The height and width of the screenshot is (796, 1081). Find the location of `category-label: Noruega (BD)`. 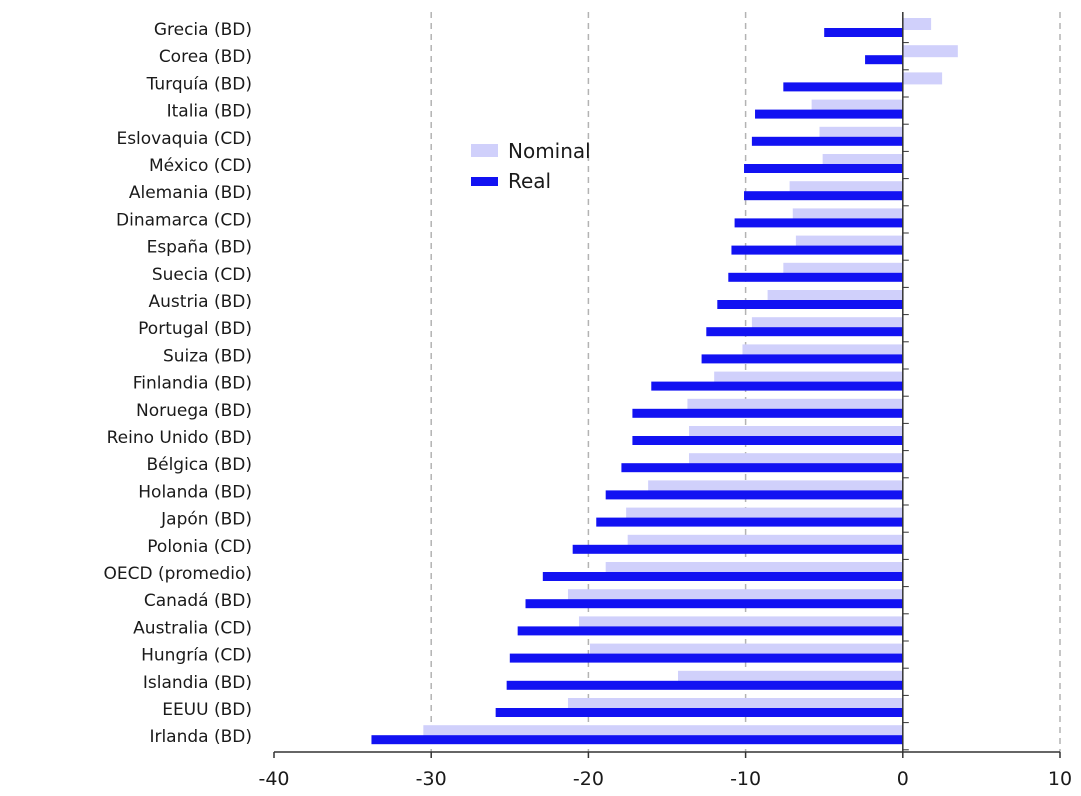

category-label: Noruega (BD) is located at coordinates (194, 411).